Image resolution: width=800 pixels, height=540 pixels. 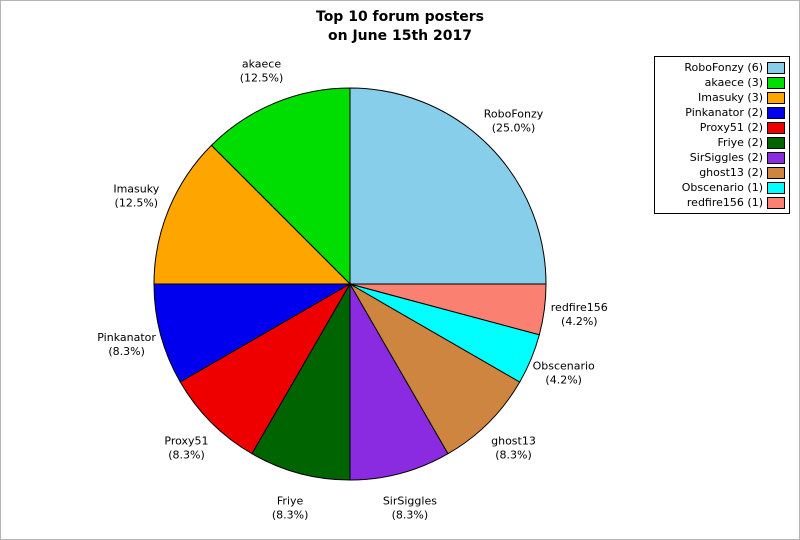 What do you see at coordinates (399, 381) in the screenshot?
I see `pie-slice-SirSiggles` at bounding box center [399, 381].